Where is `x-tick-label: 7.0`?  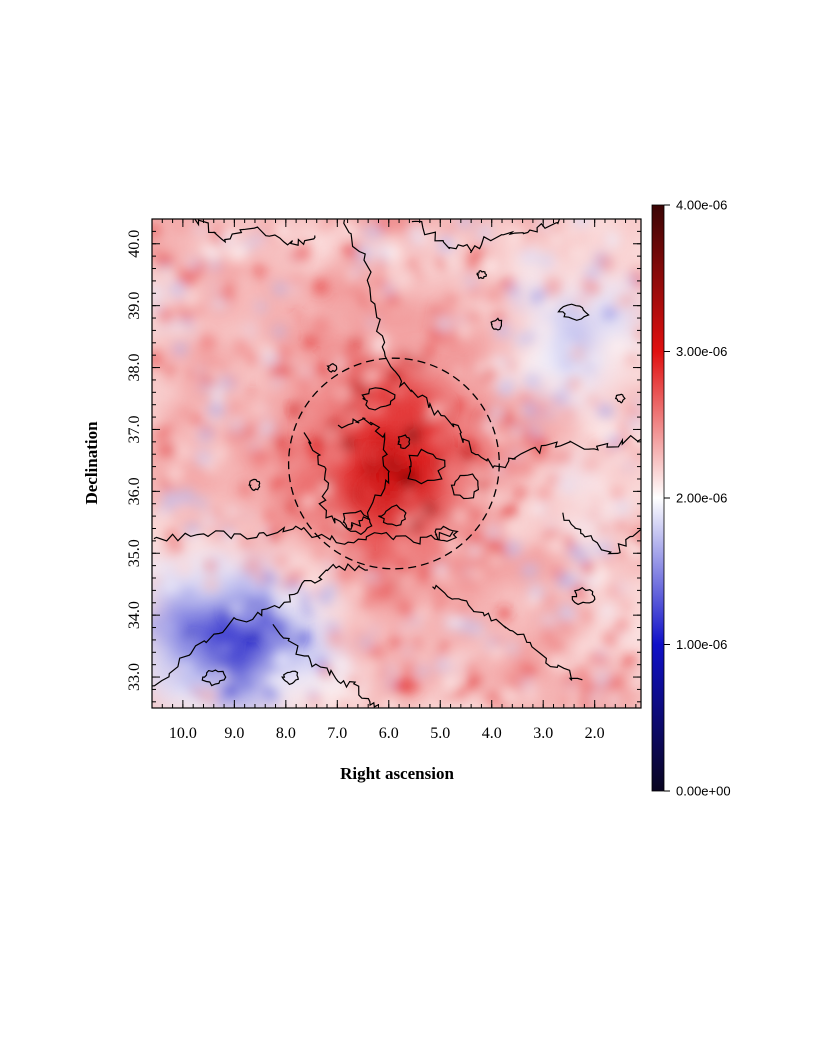
x-tick-label: 7.0 is located at coordinates (337, 733).